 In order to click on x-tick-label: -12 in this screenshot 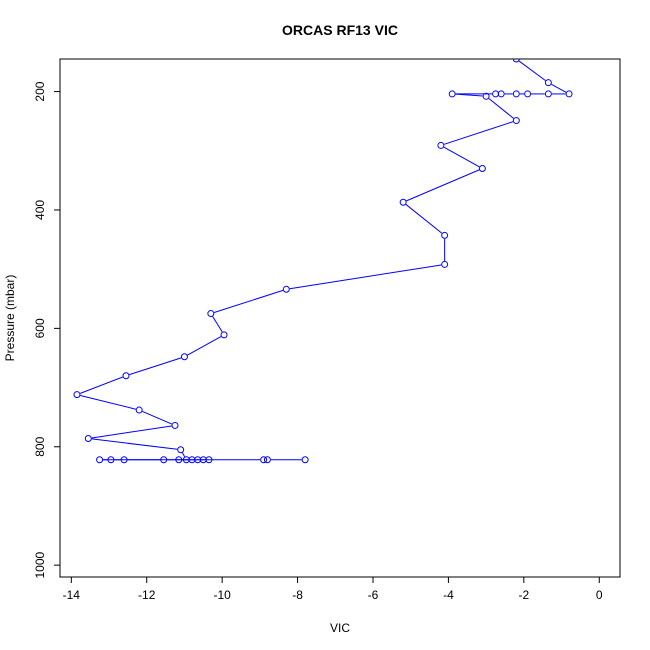, I will do `click(147, 595)`.